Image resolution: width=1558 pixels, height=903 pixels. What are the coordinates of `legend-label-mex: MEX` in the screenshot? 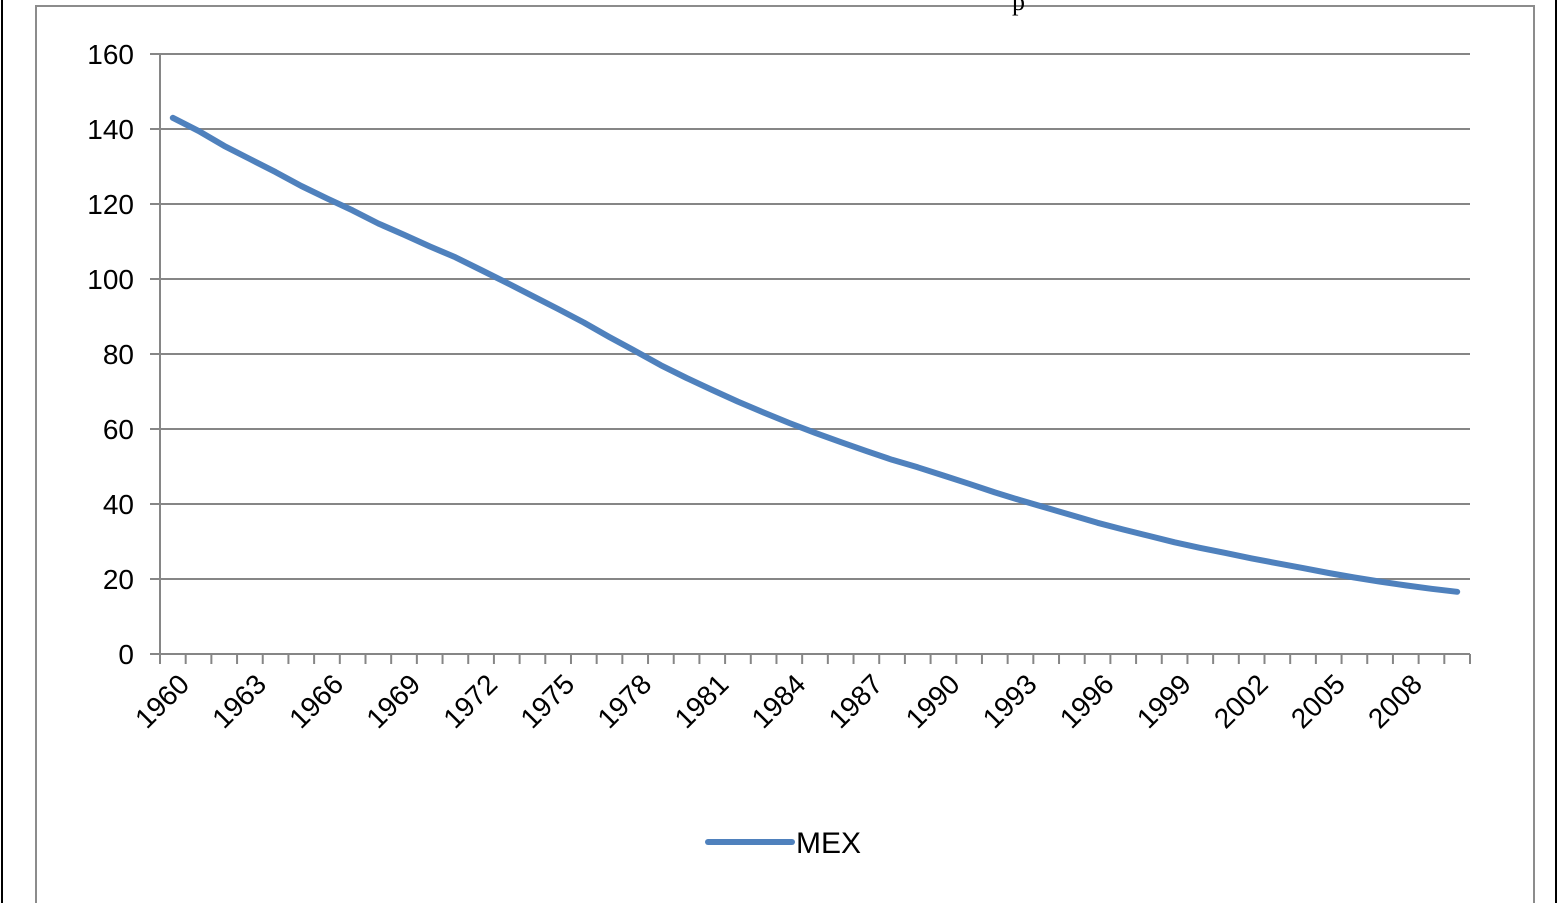 It's located at (828, 843).